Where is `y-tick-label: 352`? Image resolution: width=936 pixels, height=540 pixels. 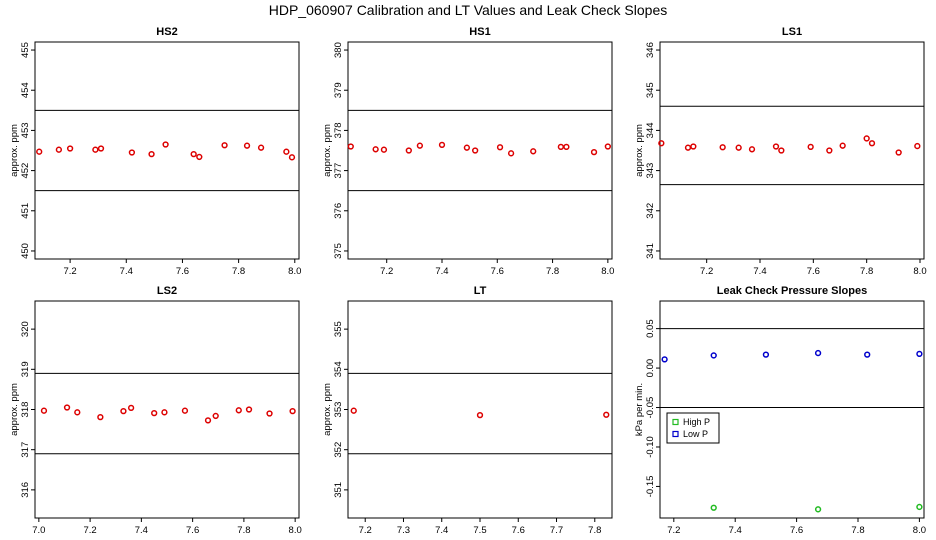 y-tick-label: 352 is located at coordinates (338, 450).